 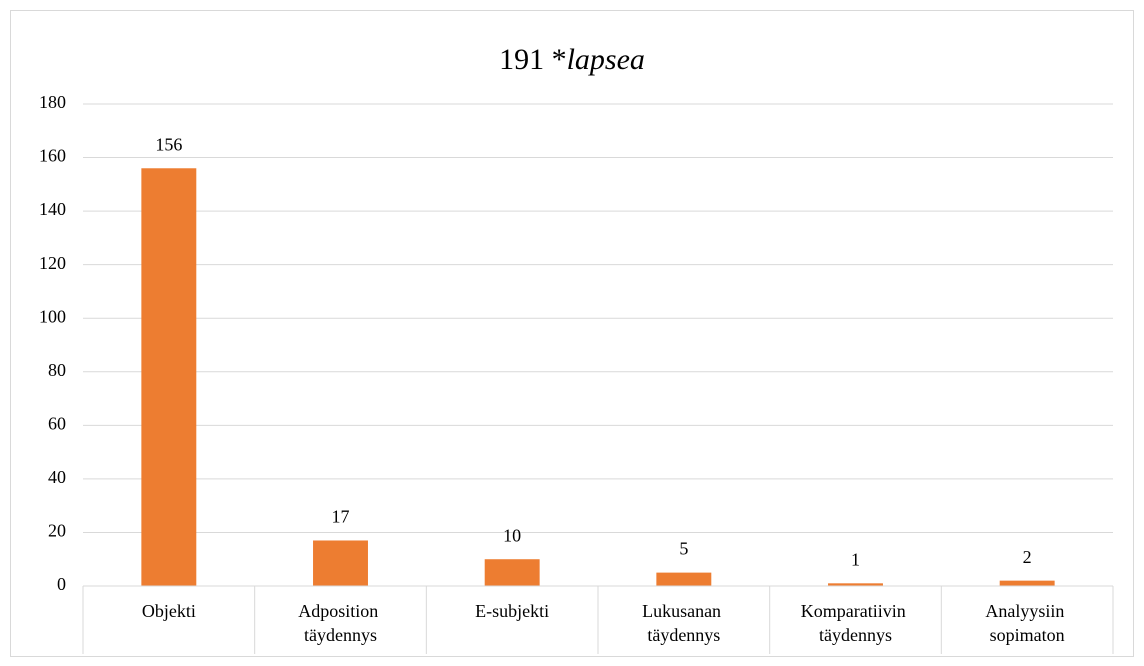 I want to click on x-tick-label: E-subjekti, so click(x=512, y=611).